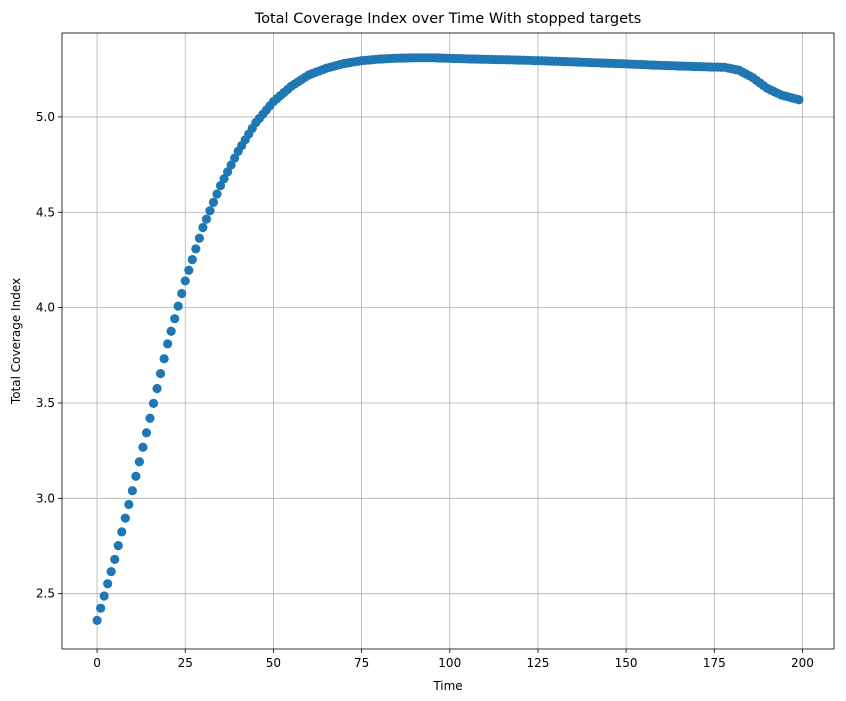  I want to click on y-axis-ticks: 2.5 3.0 3.5 4.0 4.5 5.0, so click(49, 355).